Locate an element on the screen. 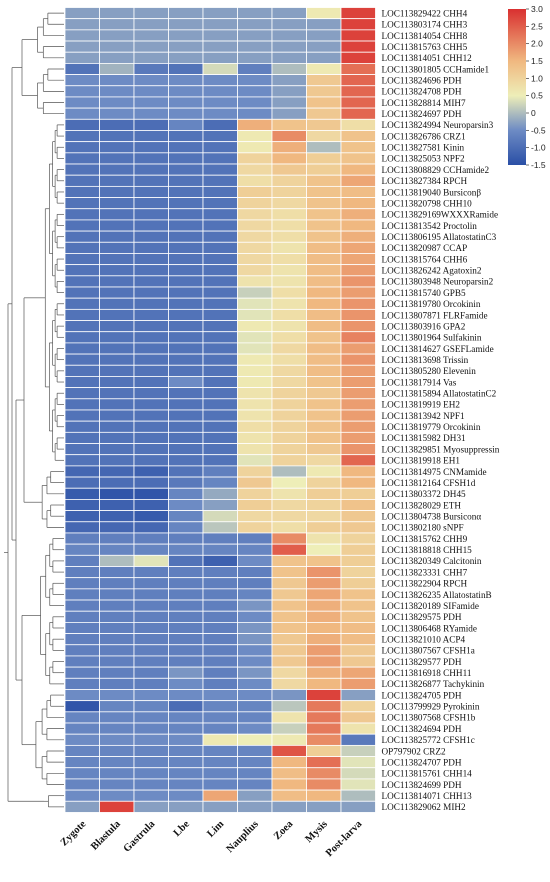 The height and width of the screenshot is (882, 550). row-label: LOC113812164 CFSH1d is located at coordinates (429, 483).